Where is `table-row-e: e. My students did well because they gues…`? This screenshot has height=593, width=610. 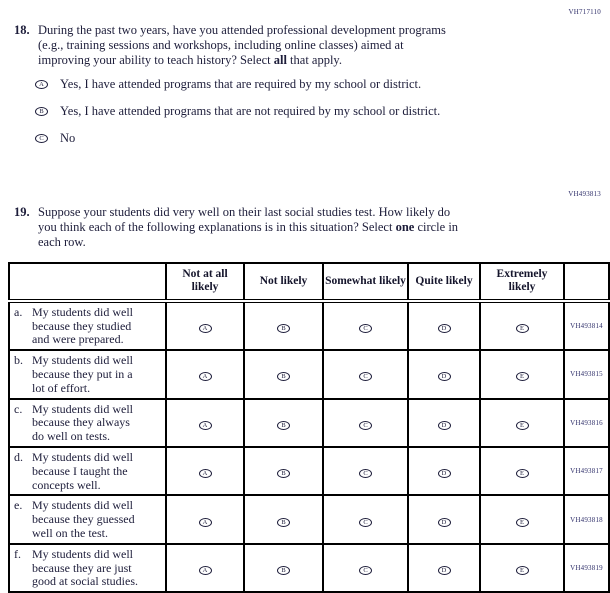
table-row-e: e. My students did well because they gues… is located at coordinates (309, 519).